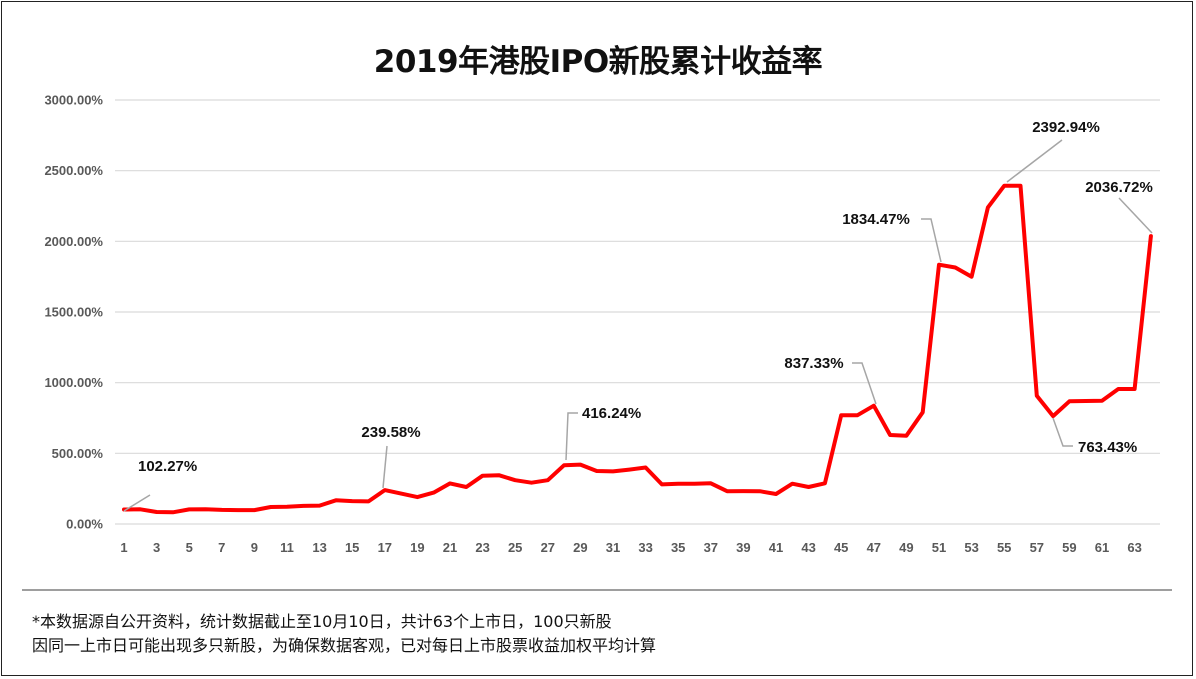  I want to click on y-tick-label: 3000.00%, so click(73, 100).